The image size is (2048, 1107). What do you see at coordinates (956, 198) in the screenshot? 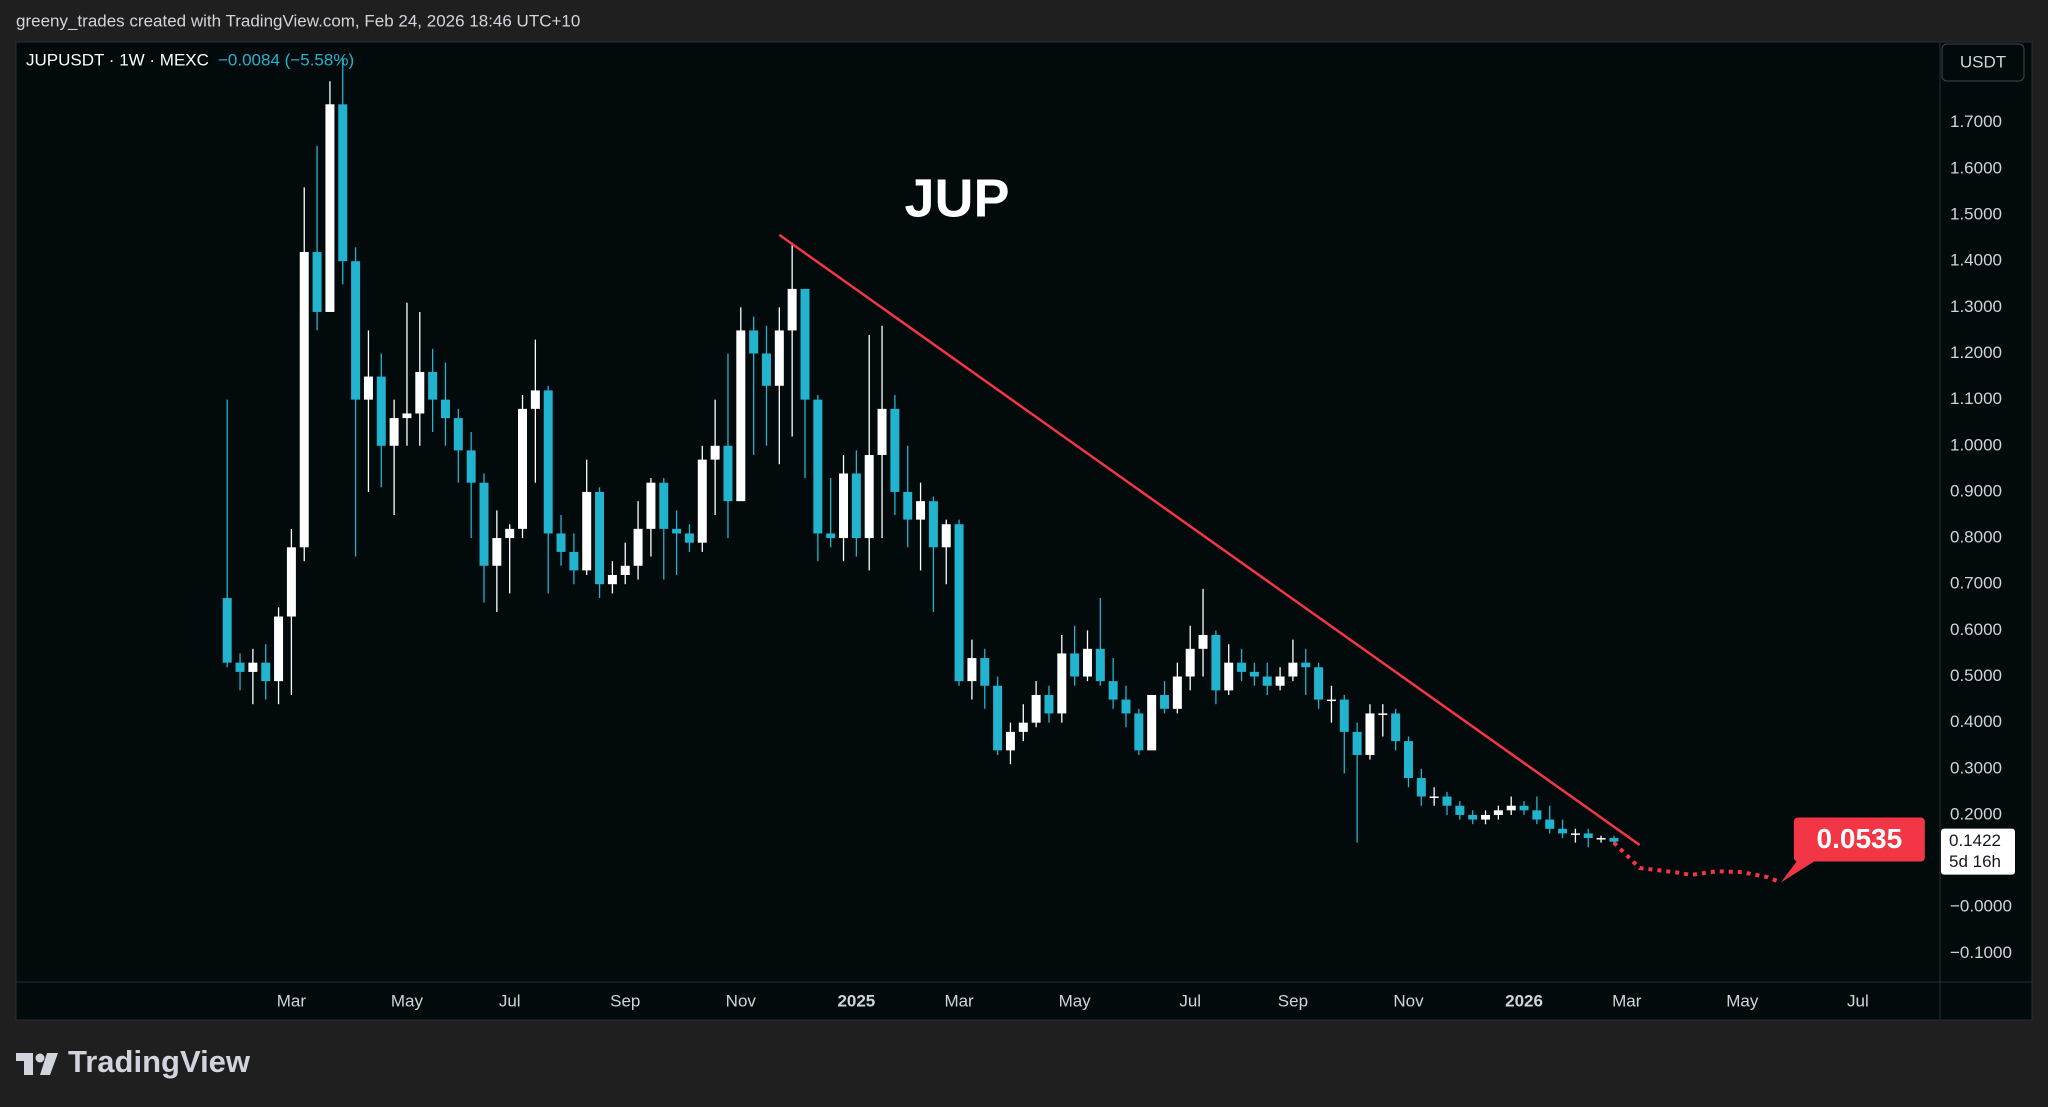
I see `annotation: JUP` at bounding box center [956, 198].